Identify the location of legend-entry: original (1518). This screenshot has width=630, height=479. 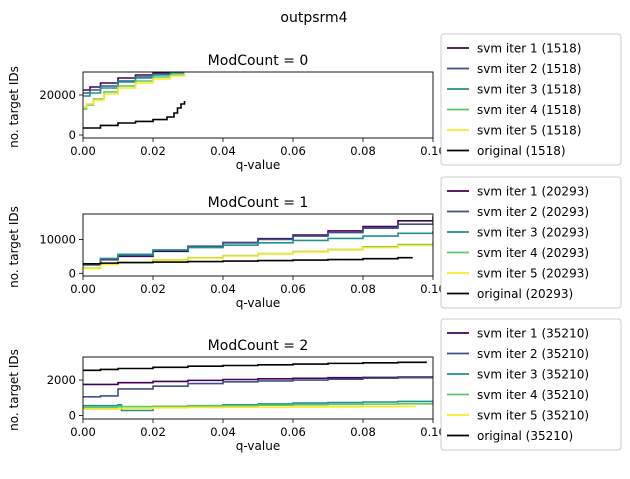
(521, 151).